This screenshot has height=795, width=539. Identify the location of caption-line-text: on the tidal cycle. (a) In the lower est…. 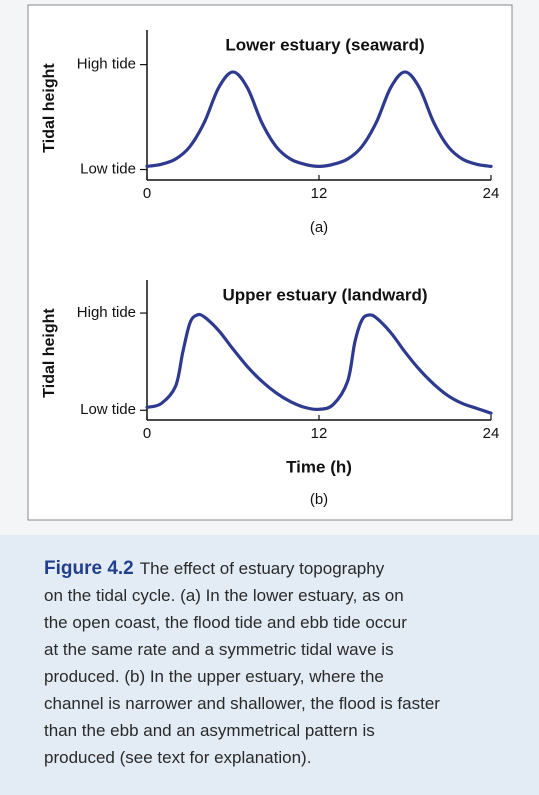
(224, 595).